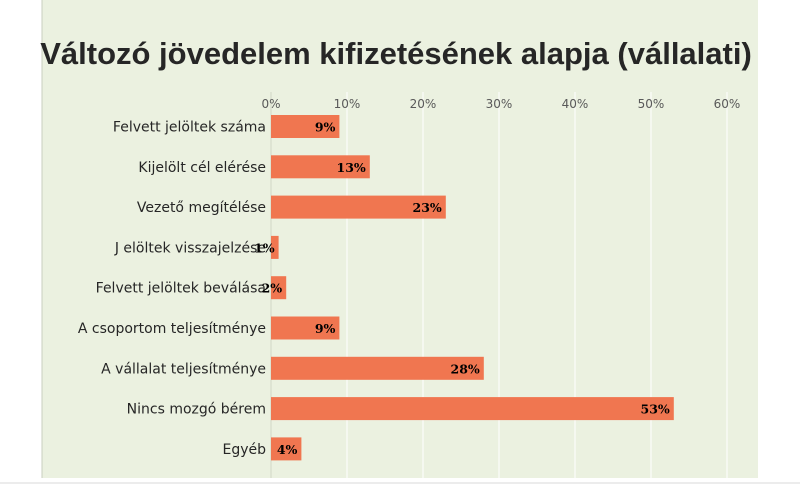  What do you see at coordinates (196, 410) in the screenshot?
I see `category-label: Nincs mozgó bérem` at bounding box center [196, 410].